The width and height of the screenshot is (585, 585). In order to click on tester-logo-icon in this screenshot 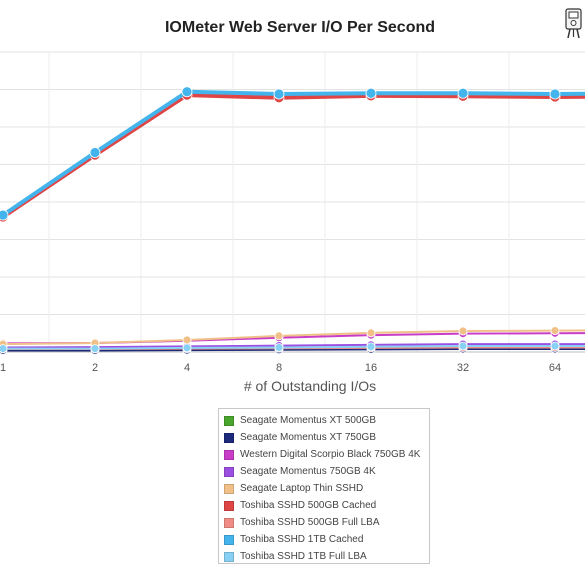, I will do `click(573, 24)`.